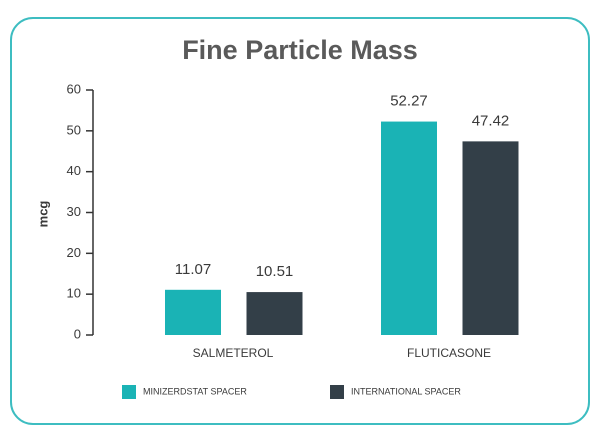 The width and height of the screenshot is (603, 441). What do you see at coordinates (233, 353) in the screenshot?
I see `x-tick-label: SALMETEROL` at bounding box center [233, 353].